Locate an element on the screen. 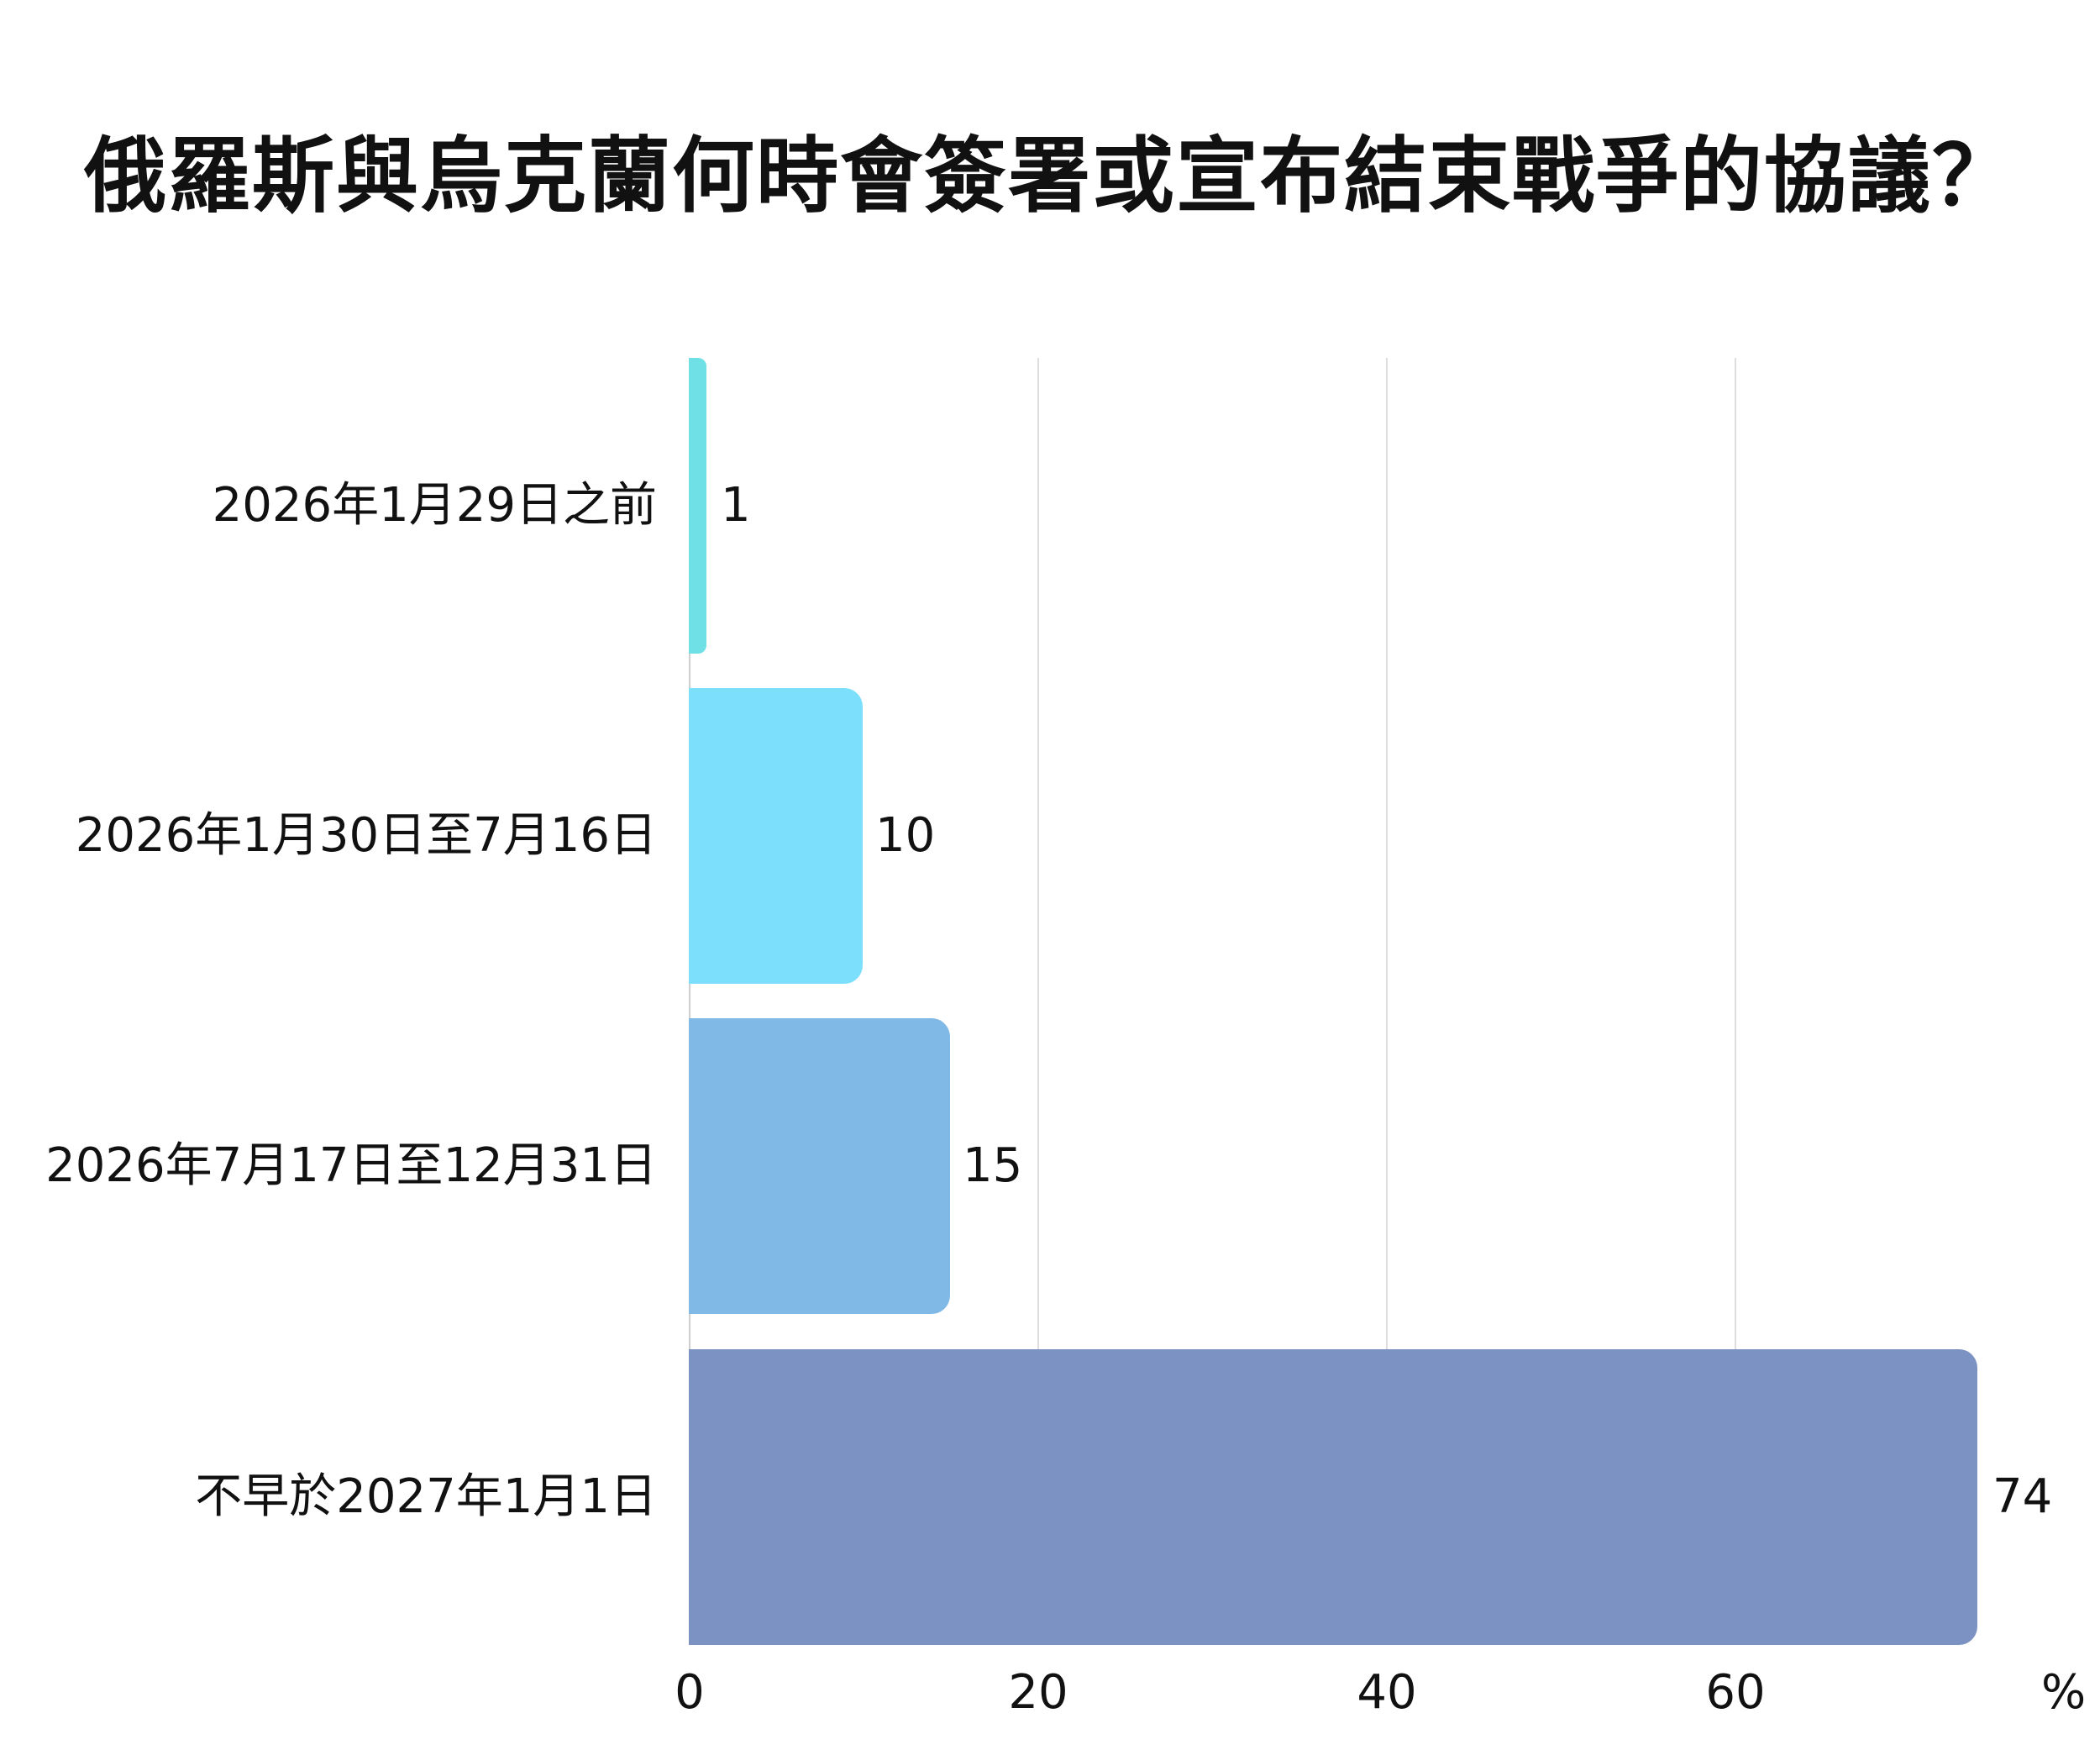 This screenshot has height=1750, width=2100. x-tick-label: 20 is located at coordinates (1038, 1693).